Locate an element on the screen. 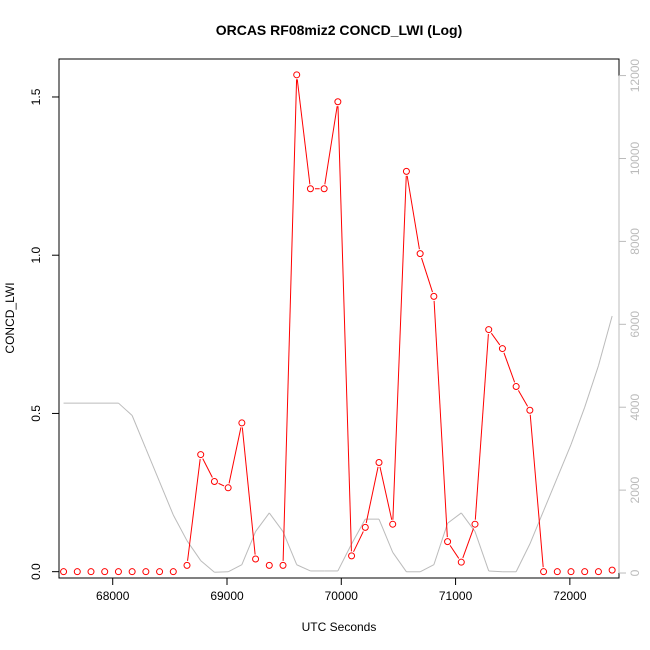  x-axis: 68000 69000 70000 71000 72000 is located at coordinates (341, 590).